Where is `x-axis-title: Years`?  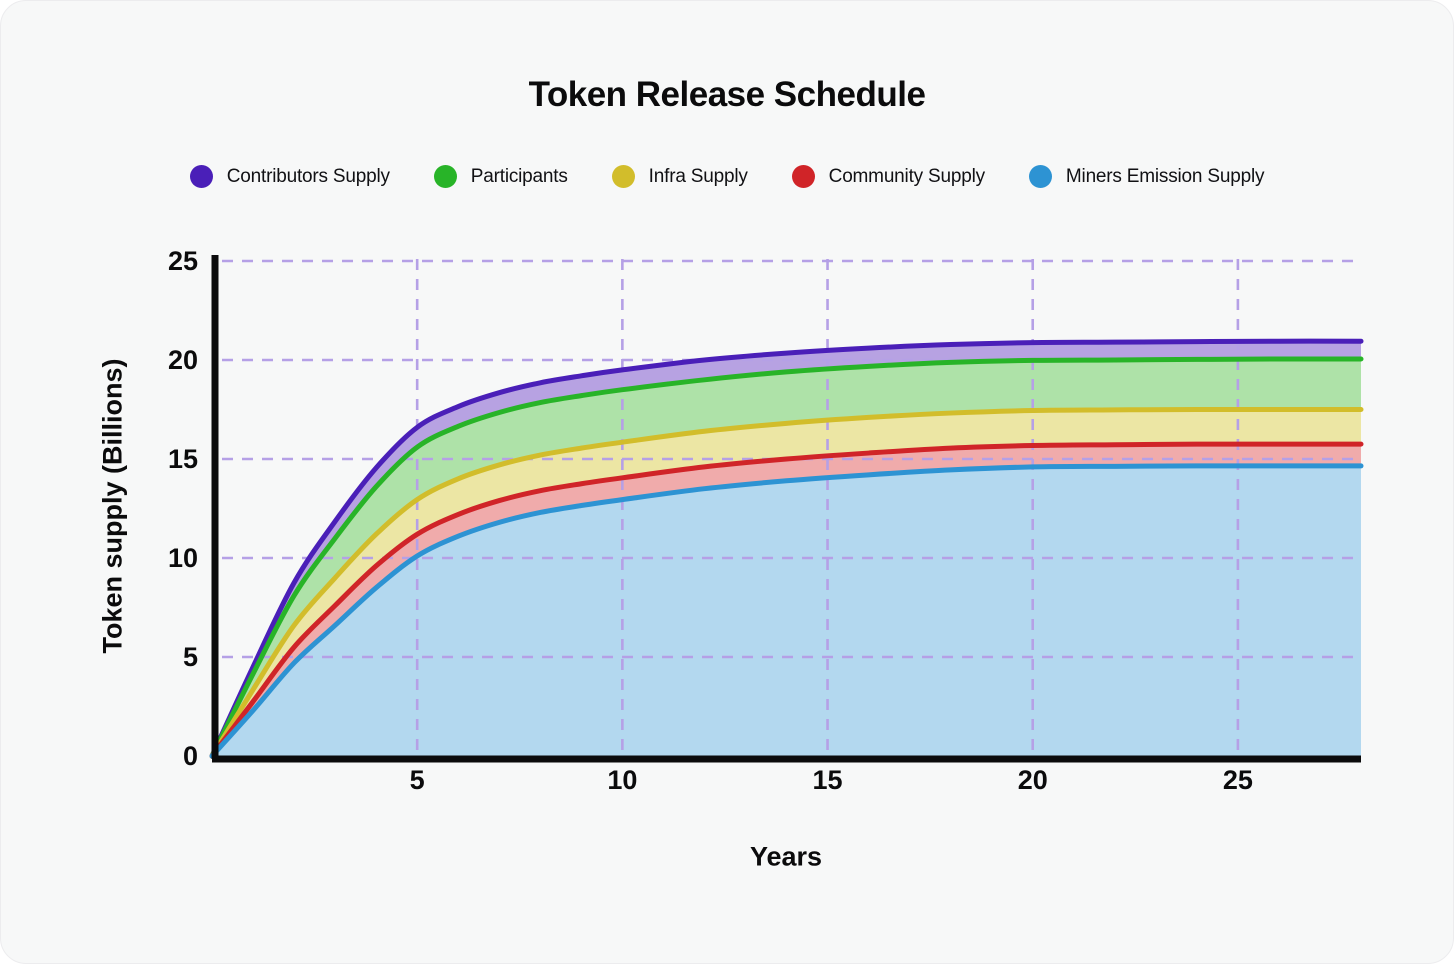 x-axis-title: Years is located at coordinates (786, 856).